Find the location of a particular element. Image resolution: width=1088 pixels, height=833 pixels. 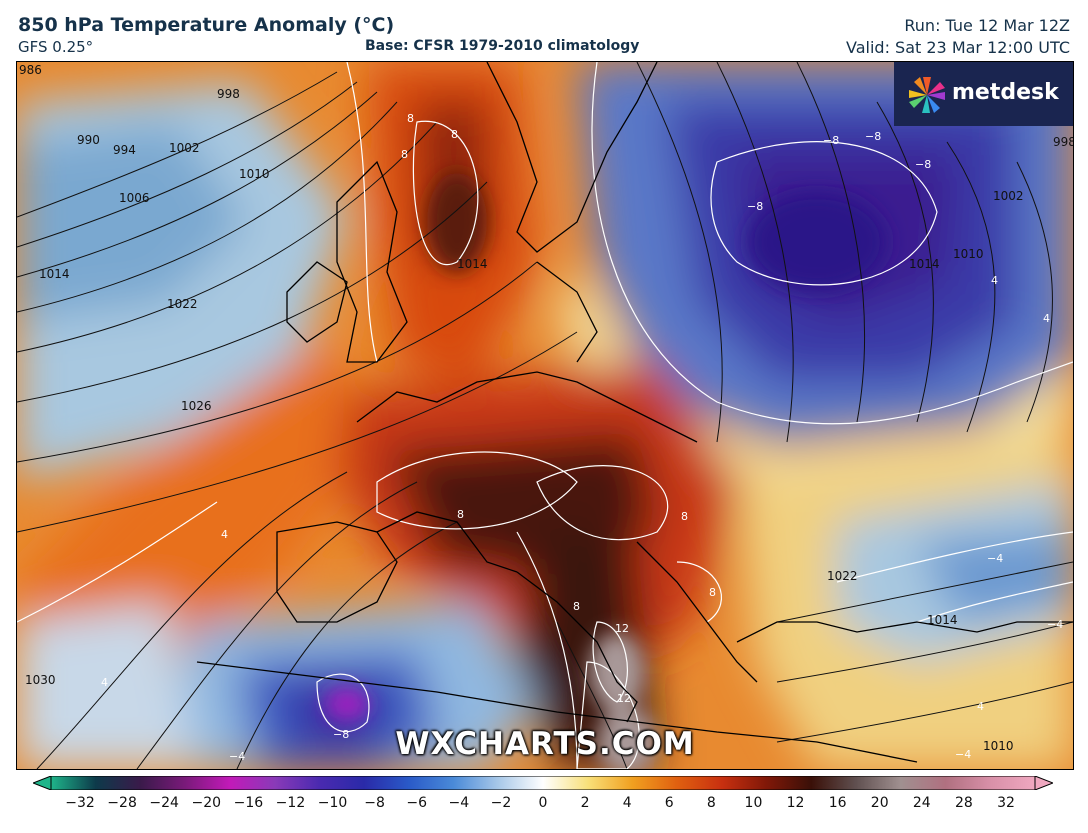

colorbar-tick-label: −32 is located at coordinates (80, 803).